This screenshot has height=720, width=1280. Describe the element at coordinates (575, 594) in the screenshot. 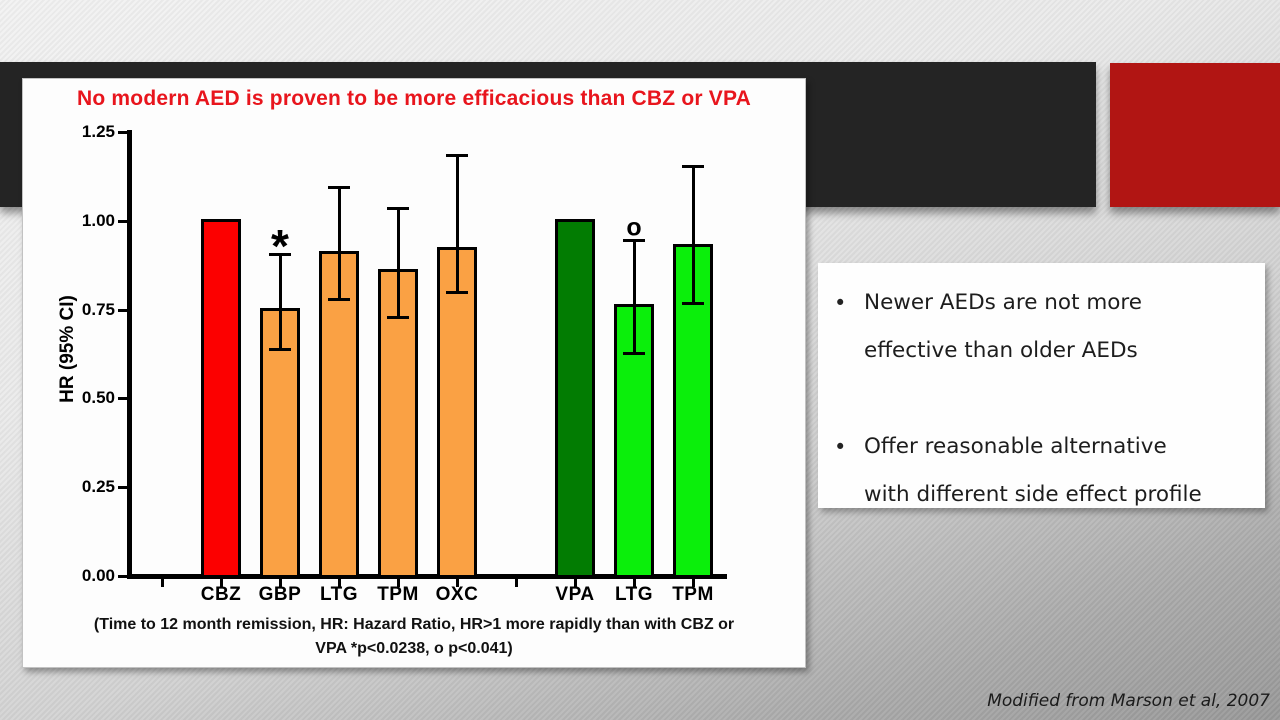

I see `x-label-vpa-6: VPA` at that location.